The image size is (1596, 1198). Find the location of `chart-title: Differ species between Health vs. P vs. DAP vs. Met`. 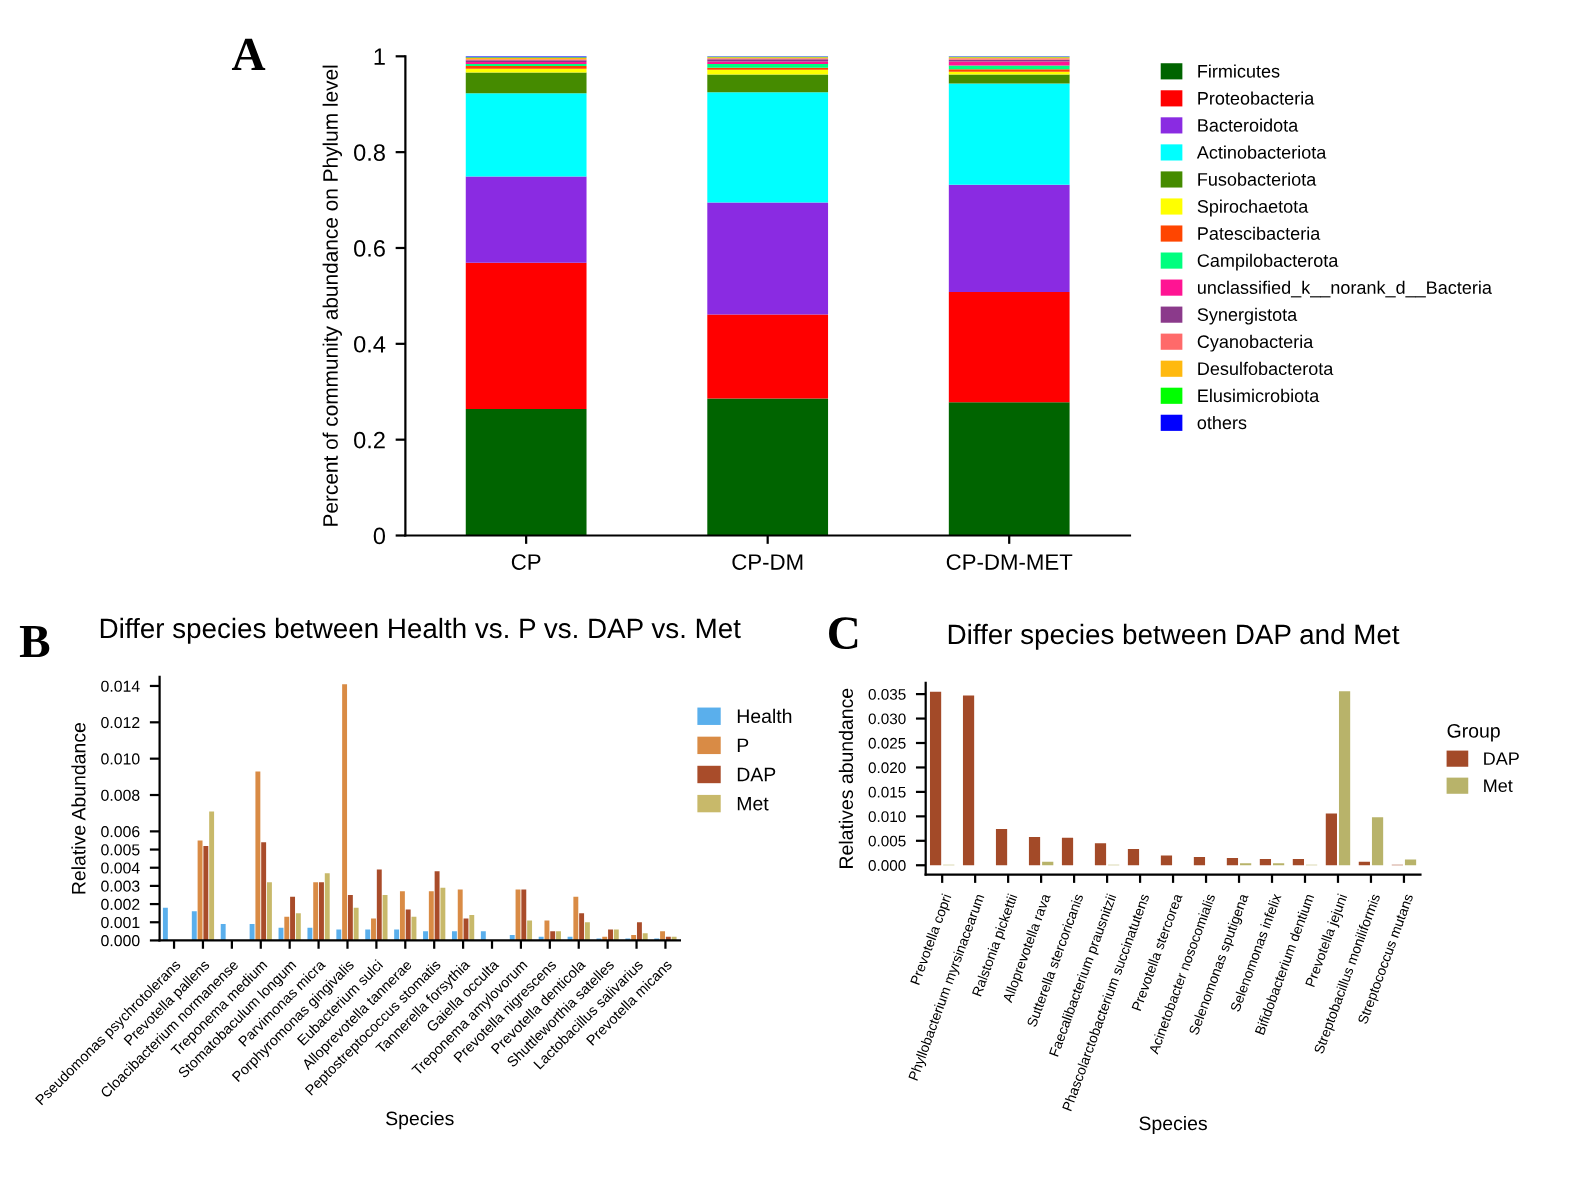

chart-title: Differ species between Health vs. P vs. DAP vs. Met is located at coordinates (420, 630).